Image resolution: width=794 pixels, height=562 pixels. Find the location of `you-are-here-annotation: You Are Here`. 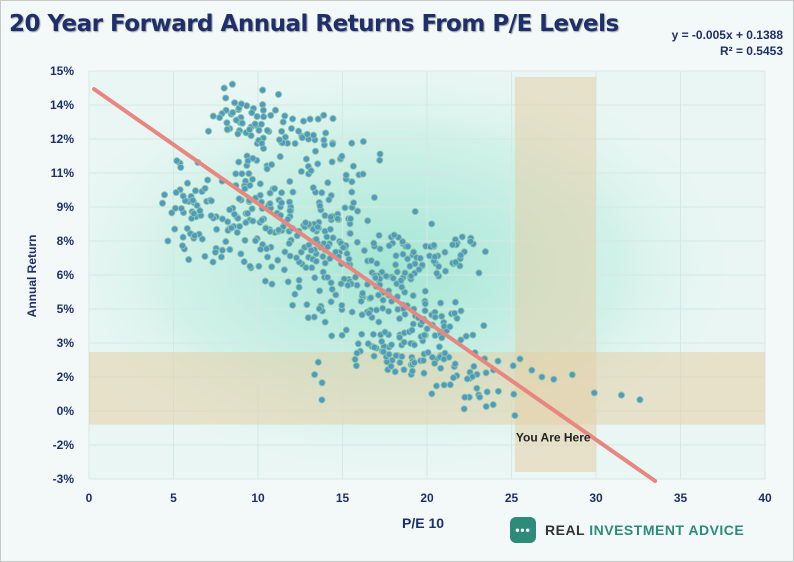

you-are-here-annotation: You Are Here is located at coordinates (553, 437).